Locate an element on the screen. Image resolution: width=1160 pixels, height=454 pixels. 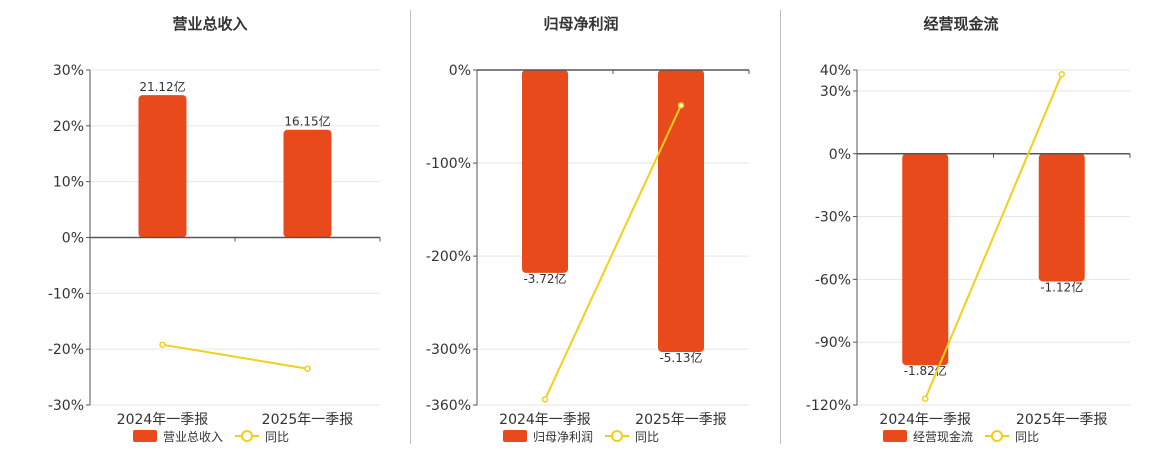
y-tick-label: 20% is located at coordinates (68, 127).